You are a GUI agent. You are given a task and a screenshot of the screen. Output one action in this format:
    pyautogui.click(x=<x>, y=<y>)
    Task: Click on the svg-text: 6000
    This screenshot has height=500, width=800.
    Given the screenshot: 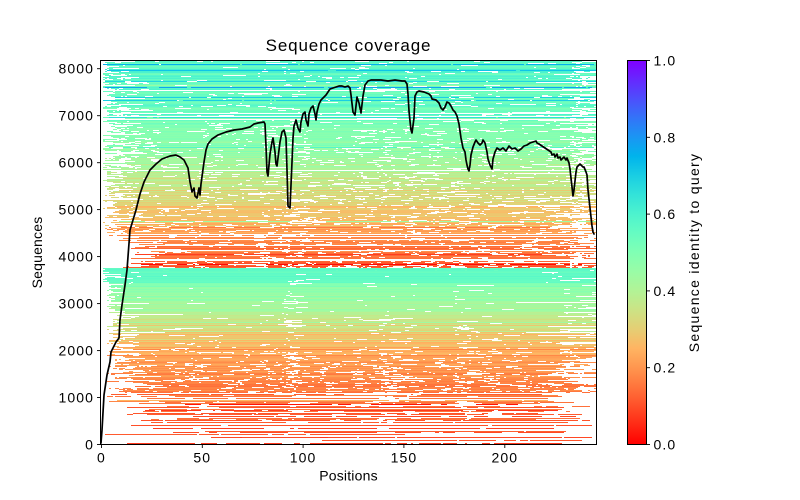 What is the action you would take?
    pyautogui.click(x=76, y=163)
    